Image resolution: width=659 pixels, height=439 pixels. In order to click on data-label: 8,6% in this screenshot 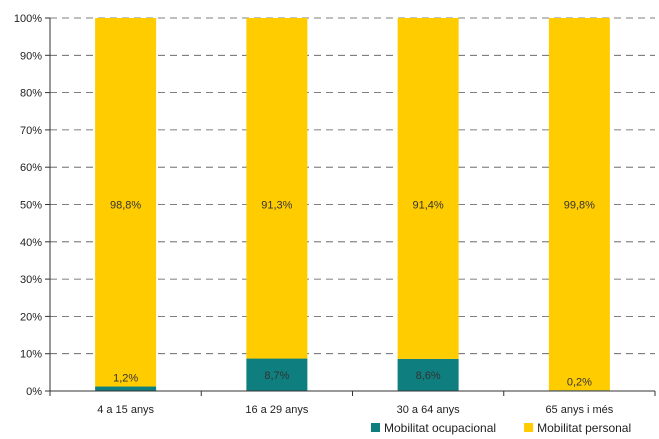, I will do `click(428, 376)`.